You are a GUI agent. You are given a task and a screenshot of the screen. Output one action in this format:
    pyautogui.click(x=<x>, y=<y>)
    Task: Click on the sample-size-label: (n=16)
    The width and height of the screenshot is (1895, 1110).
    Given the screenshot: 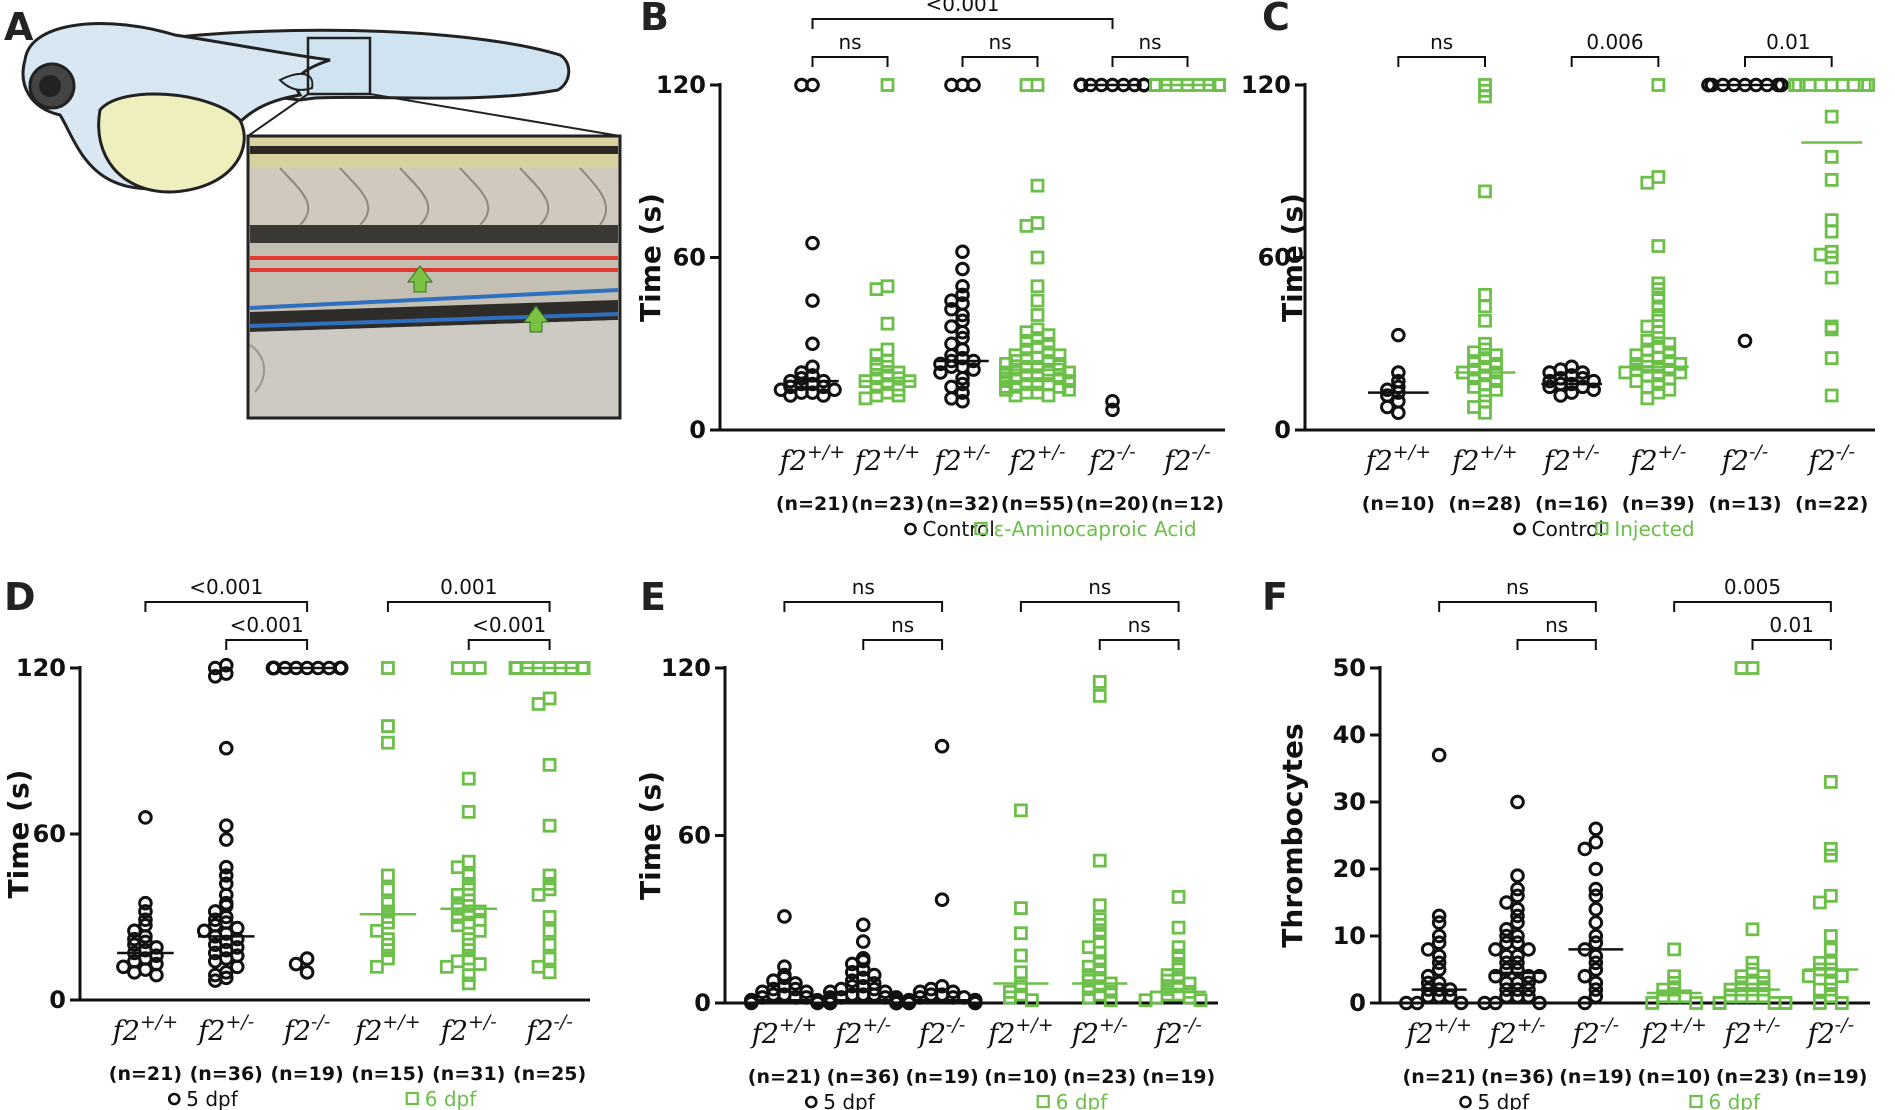 What is the action you would take?
    pyautogui.click(x=1571, y=504)
    